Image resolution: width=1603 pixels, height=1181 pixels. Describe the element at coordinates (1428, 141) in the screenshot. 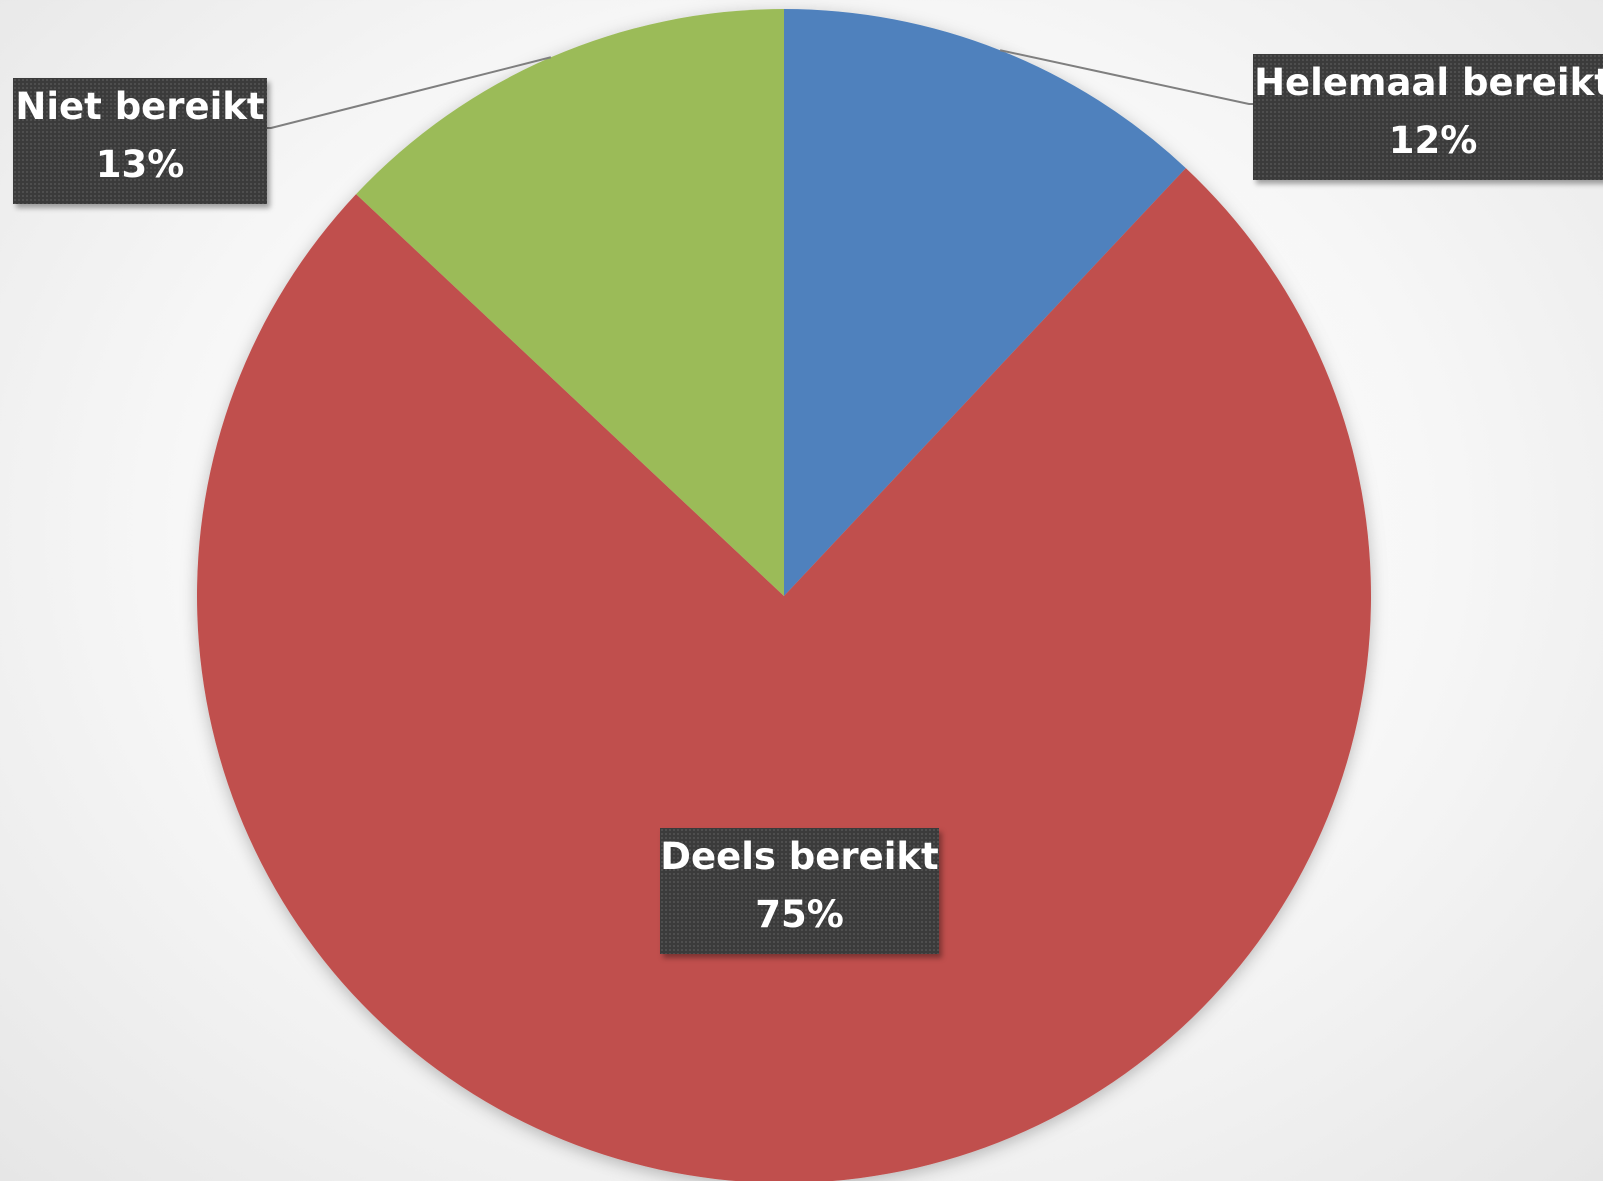

I see `slice-value-helemaal-bereikt: 12%` at that location.